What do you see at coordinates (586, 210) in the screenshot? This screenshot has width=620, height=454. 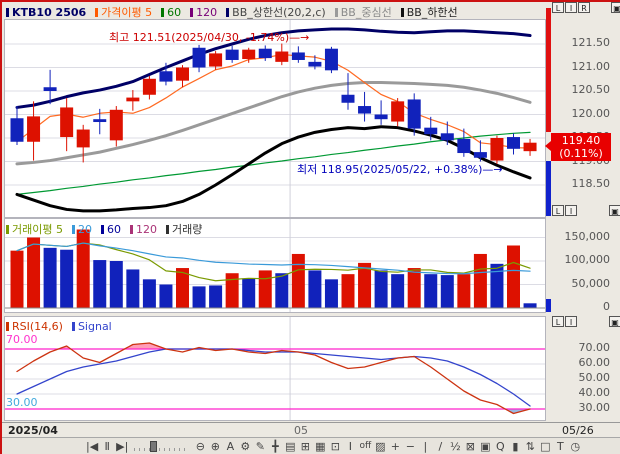 I see `panel-buttons-volume: LI▣×` at bounding box center [586, 210].